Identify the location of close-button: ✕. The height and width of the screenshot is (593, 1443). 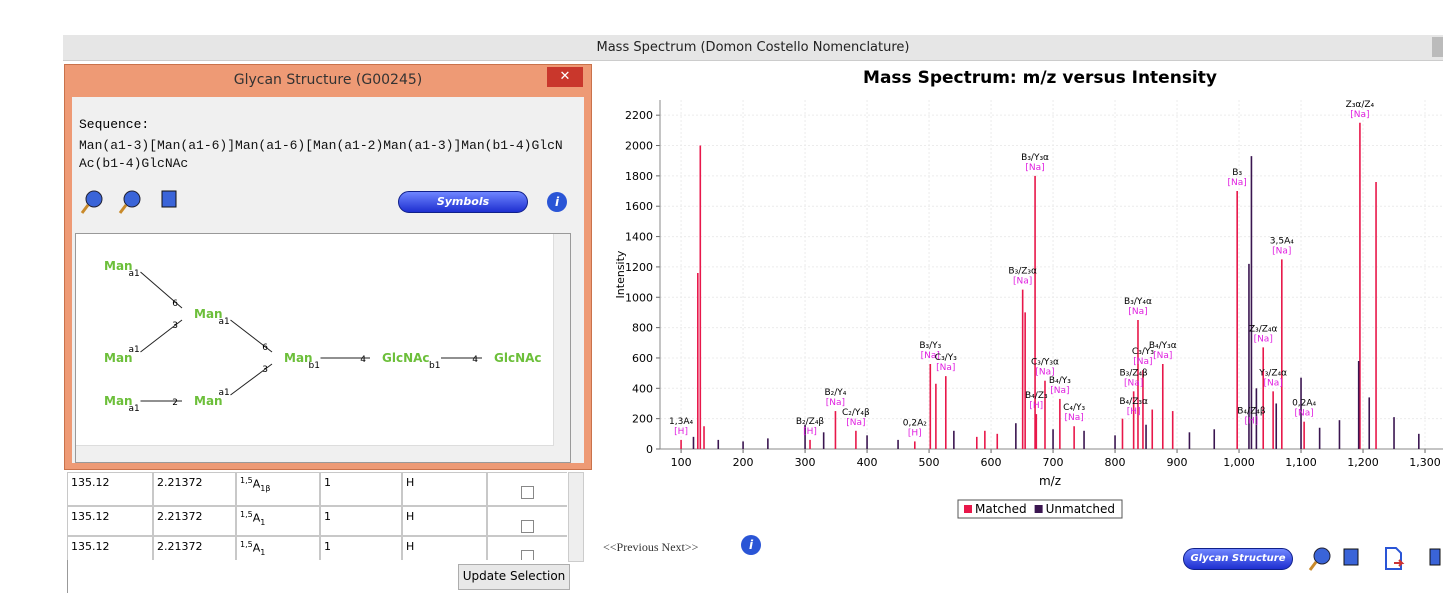
(565, 77).